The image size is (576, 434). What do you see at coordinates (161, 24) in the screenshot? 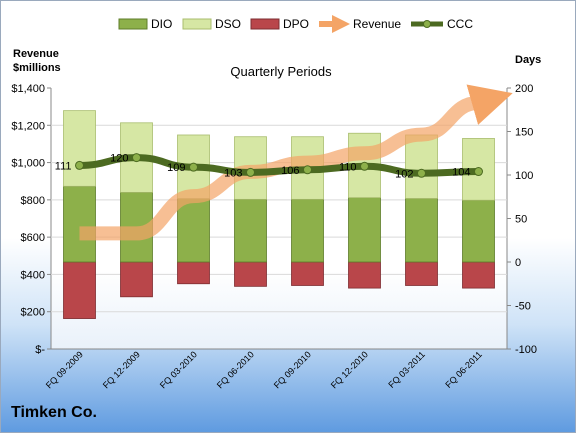
I see `legend-label-dio: DIO` at bounding box center [161, 24].